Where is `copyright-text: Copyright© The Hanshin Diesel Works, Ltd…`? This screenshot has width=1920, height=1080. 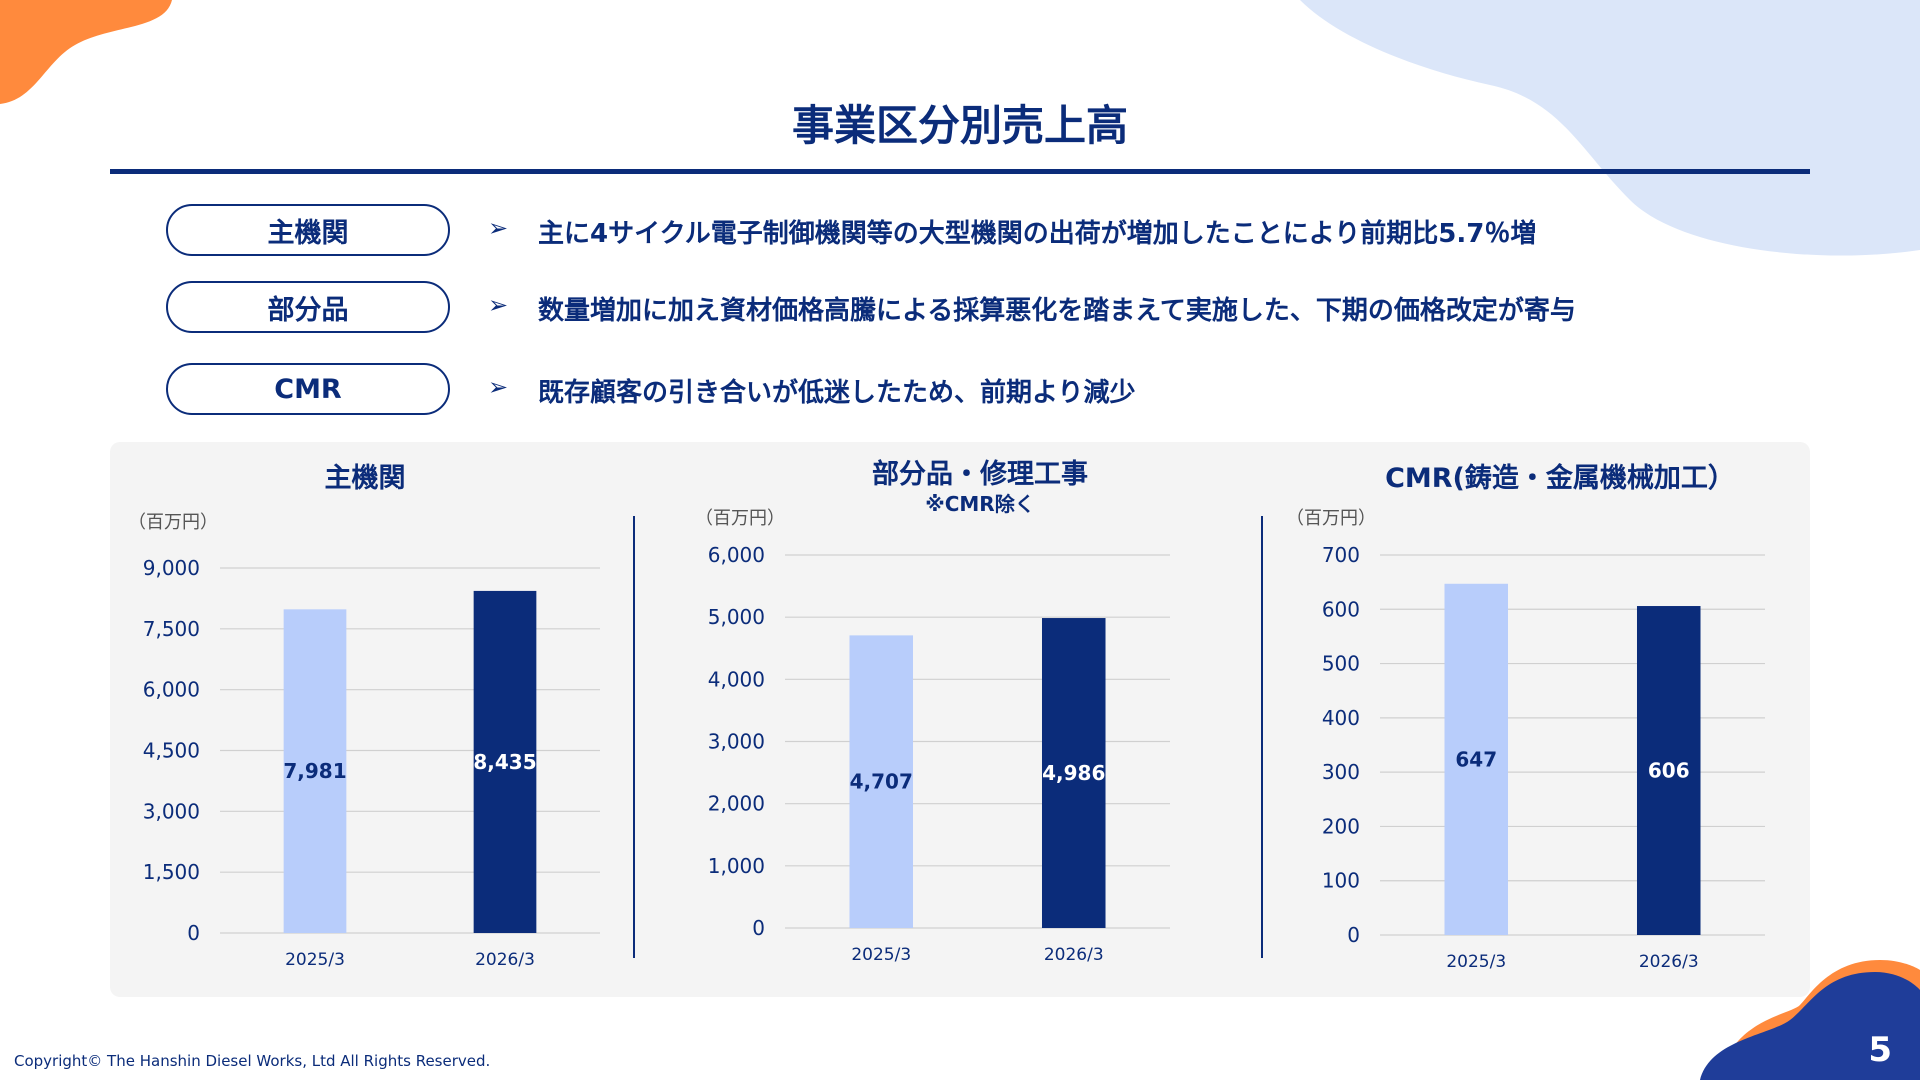
copyright-text: Copyright© The Hanshin Diesel Works, Ltd… is located at coordinates (252, 1061).